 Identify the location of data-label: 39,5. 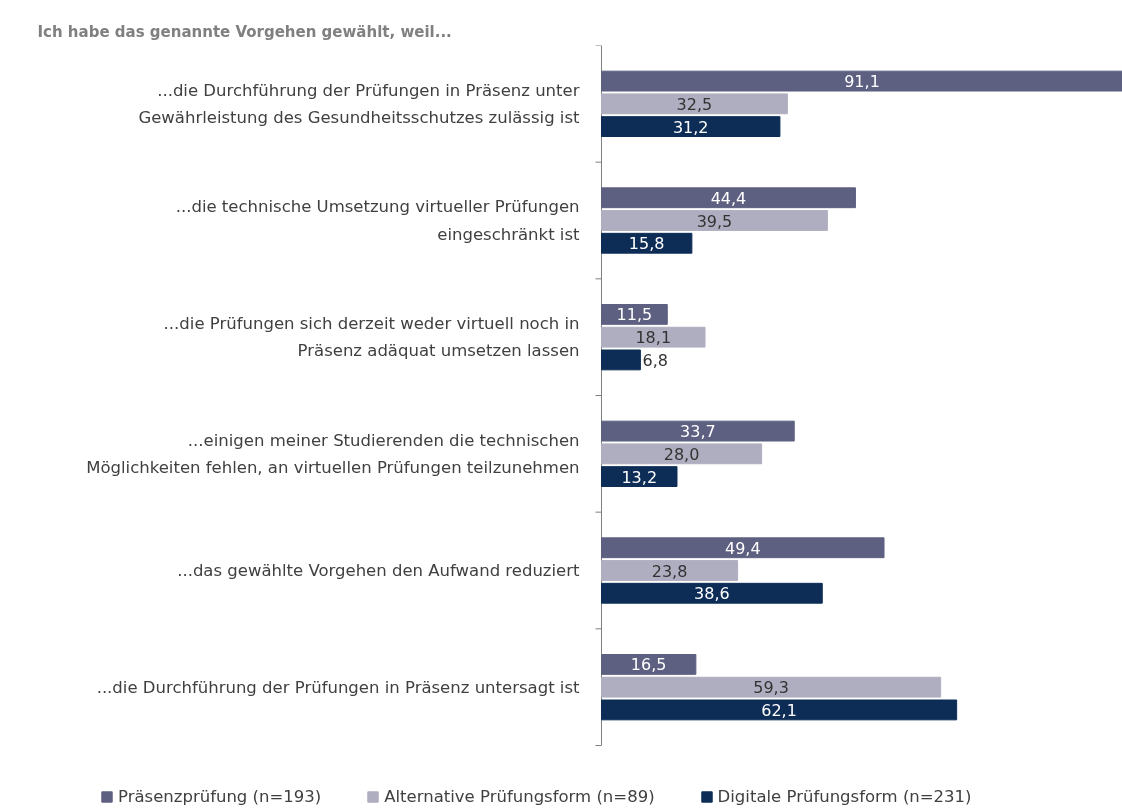
(714, 221).